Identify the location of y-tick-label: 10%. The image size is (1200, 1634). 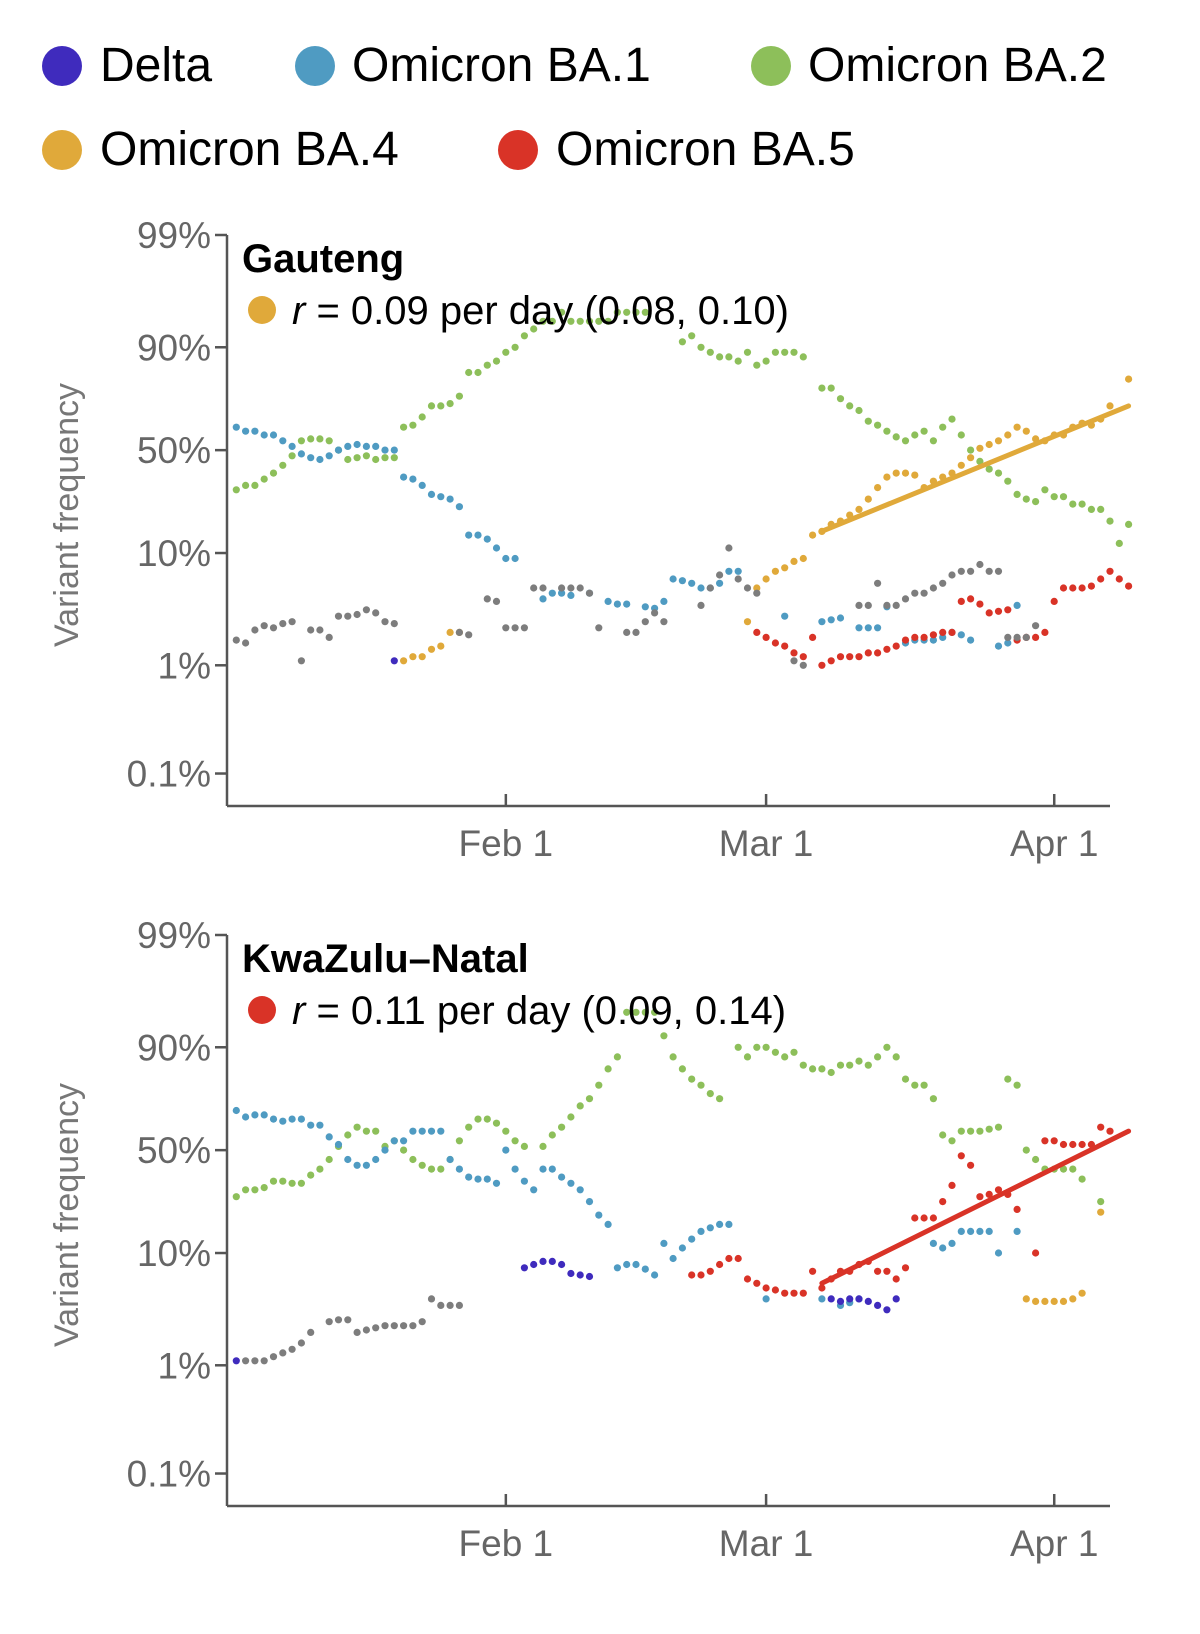
(174, 1253).